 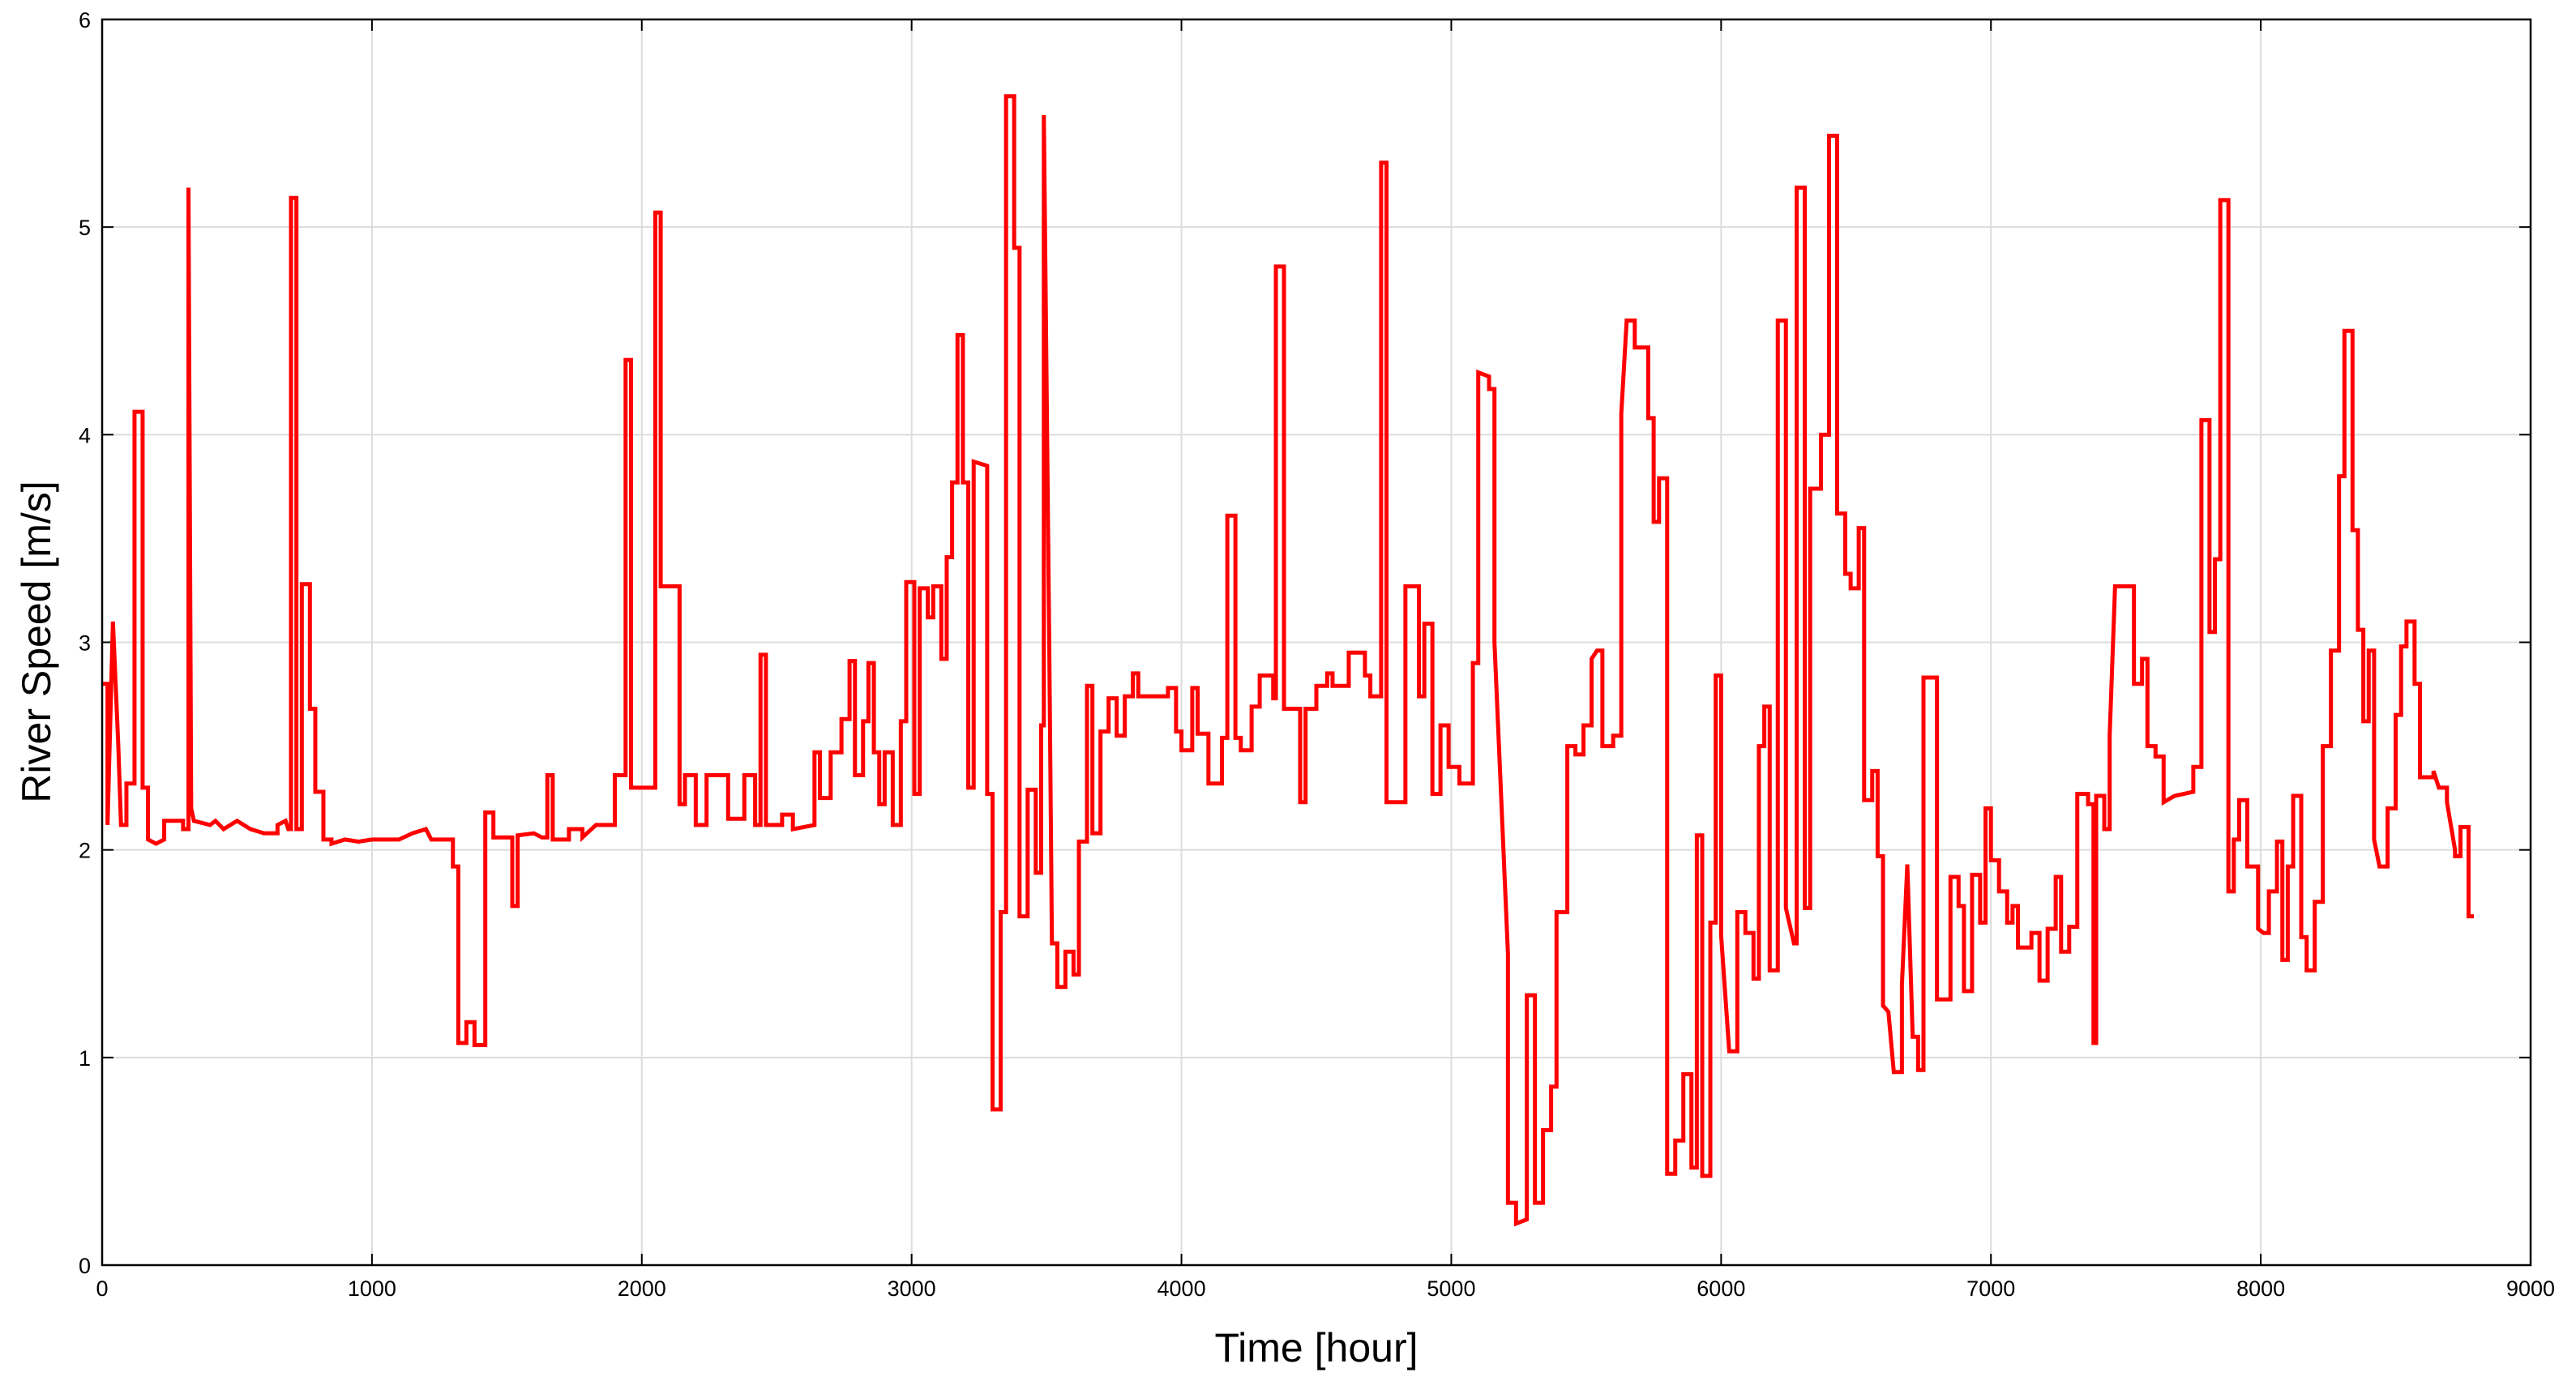 What do you see at coordinates (1990, 1288) in the screenshot?
I see `x-tick-label: 7000` at bounding box center [1990, 1288].